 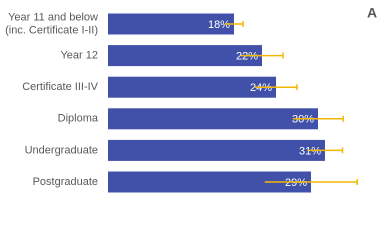 I want to click on value-label: 24%, so click(x=261, y=88).